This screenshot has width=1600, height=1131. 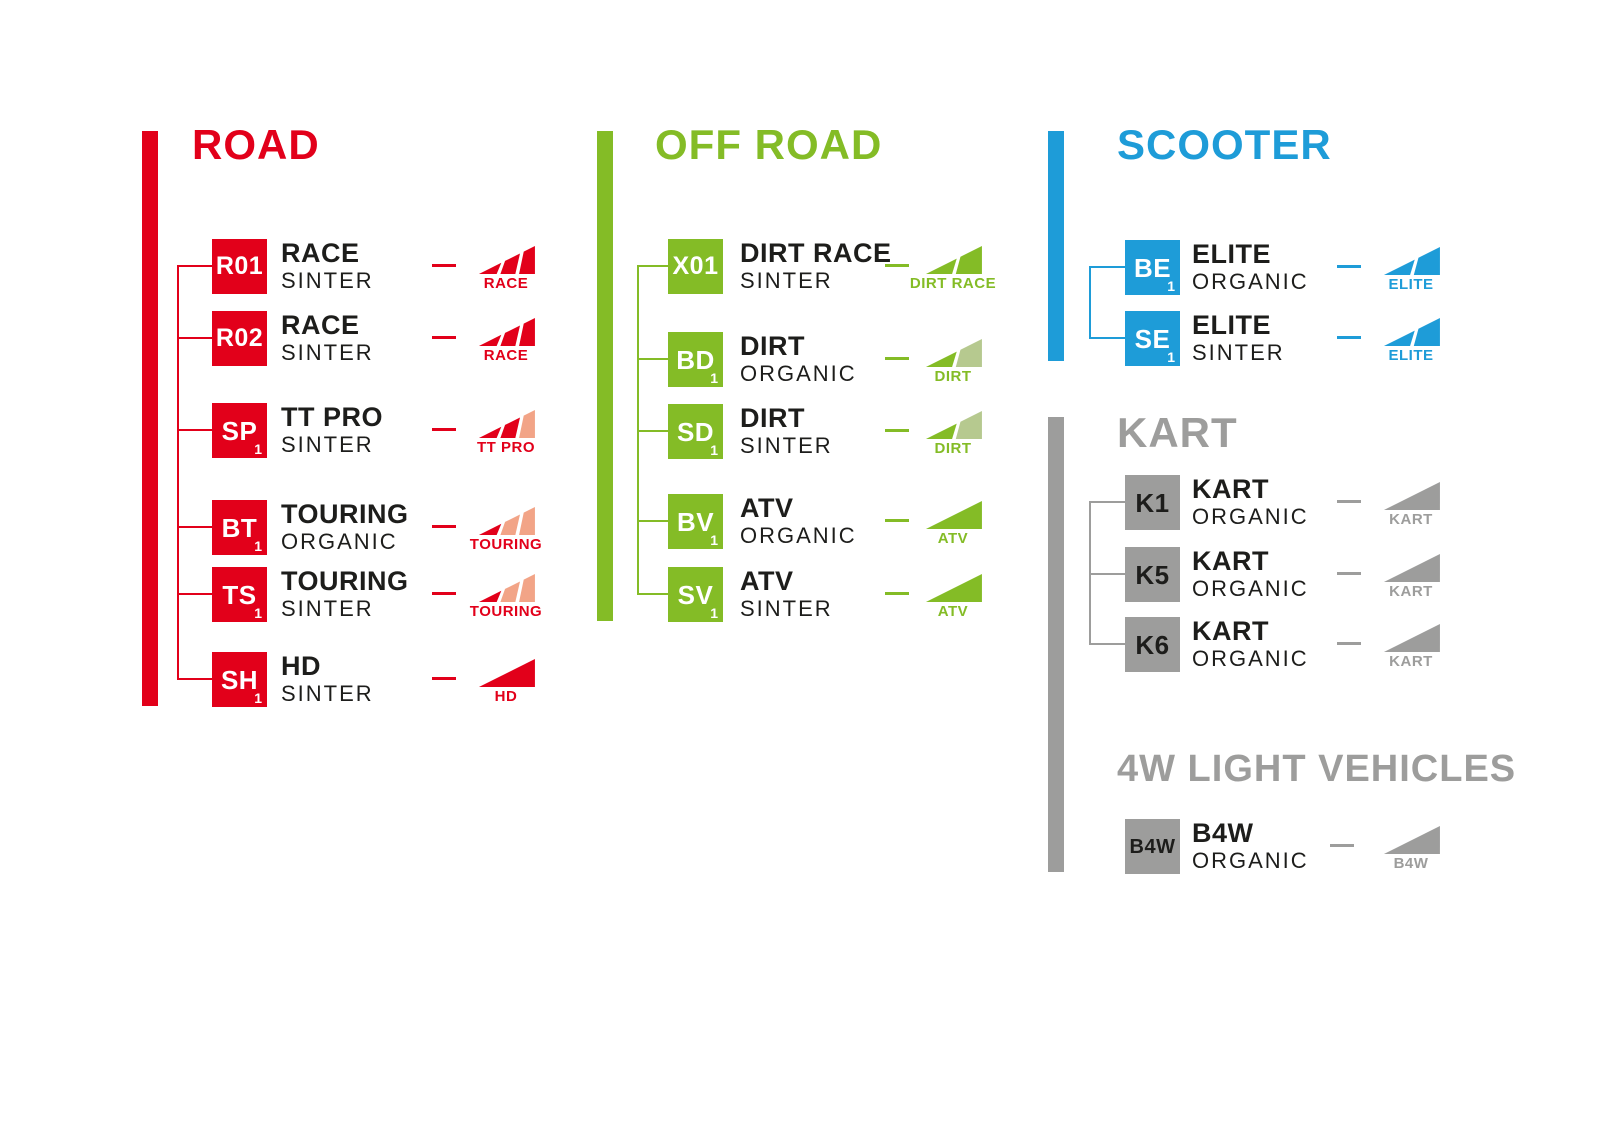 I want to click on product-code-box: BV 1, so click(x=695, y=521).